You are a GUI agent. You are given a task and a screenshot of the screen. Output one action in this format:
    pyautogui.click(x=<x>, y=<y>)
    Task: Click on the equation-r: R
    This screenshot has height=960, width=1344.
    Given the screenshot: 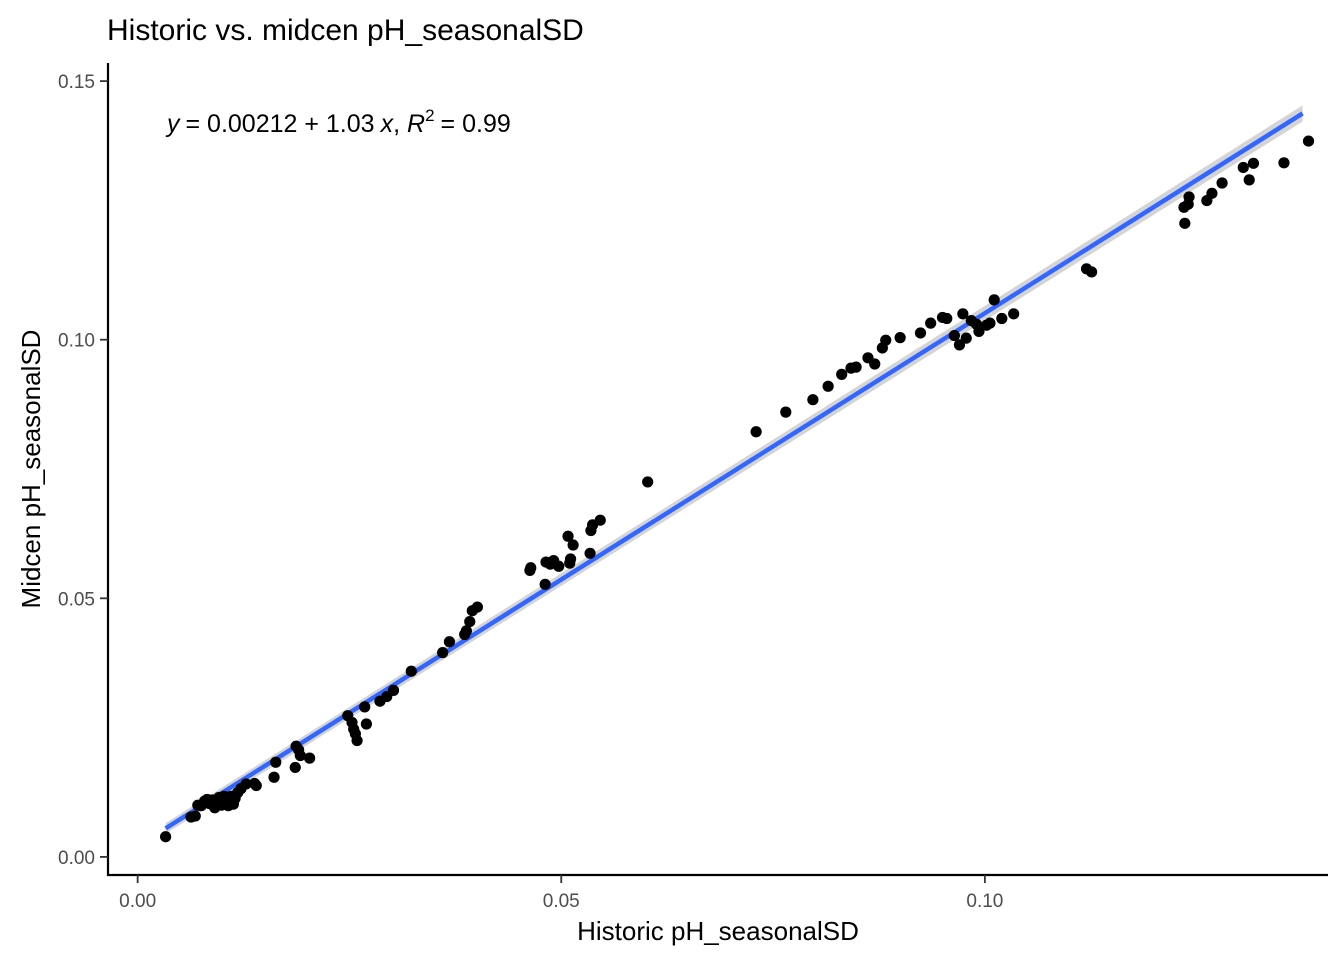 What is the action you would take?
    pyautogui.click(x=416, y=124)
    